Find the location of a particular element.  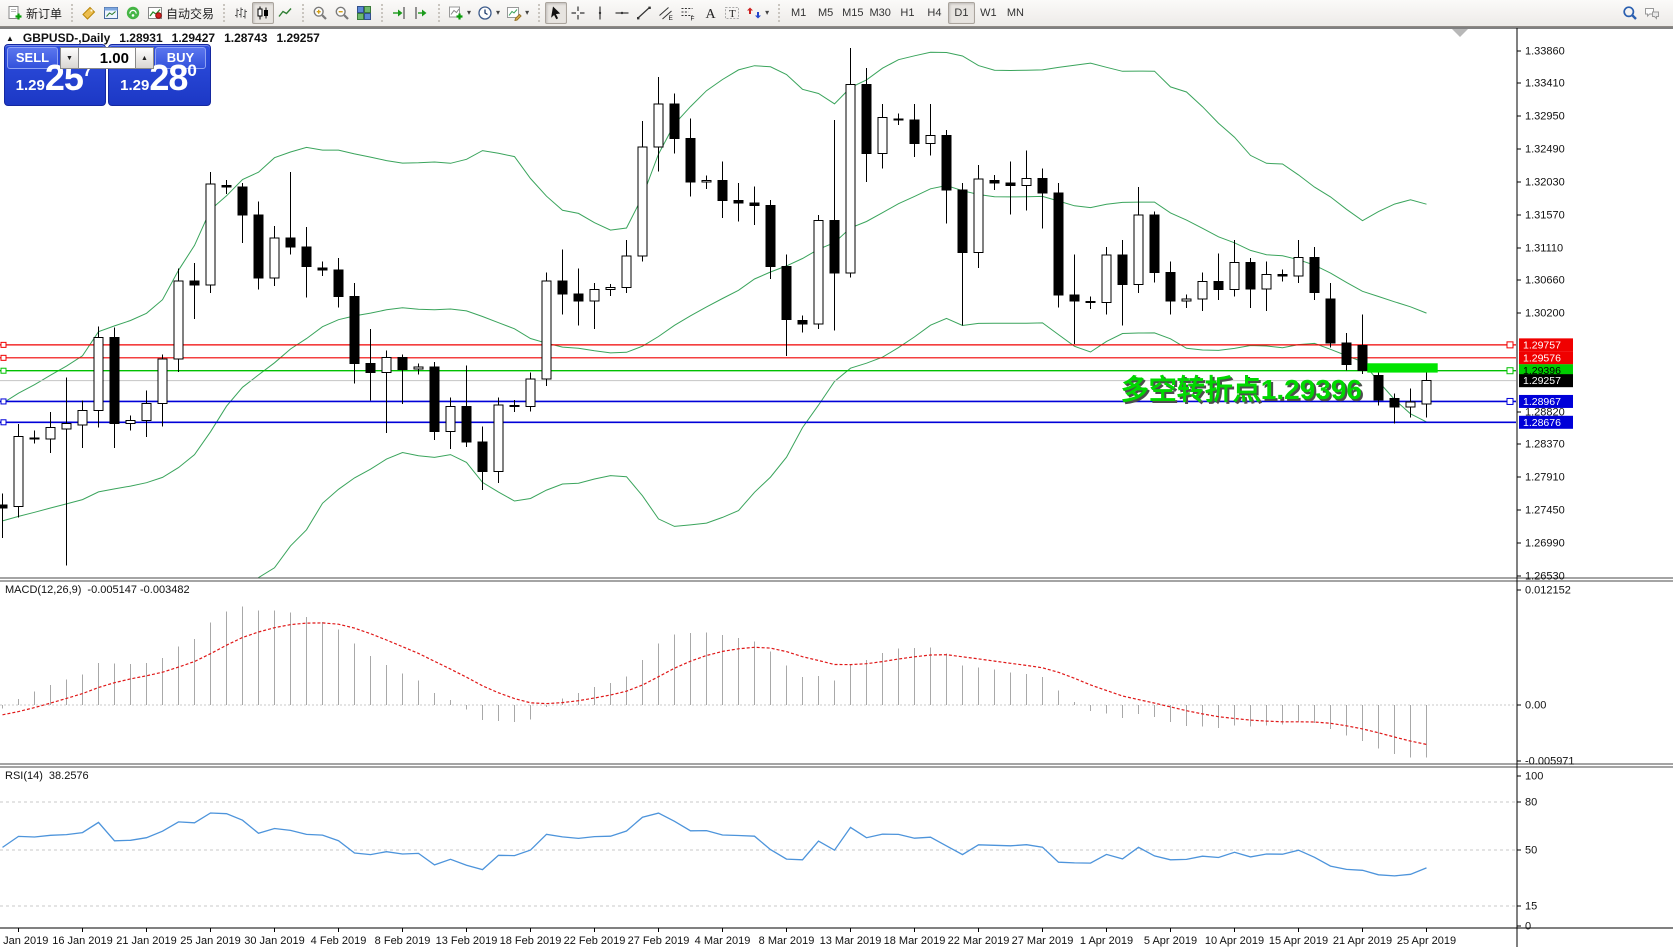

time-axis-label: 25 Jan 2019 is located at coordinates (210, 941).